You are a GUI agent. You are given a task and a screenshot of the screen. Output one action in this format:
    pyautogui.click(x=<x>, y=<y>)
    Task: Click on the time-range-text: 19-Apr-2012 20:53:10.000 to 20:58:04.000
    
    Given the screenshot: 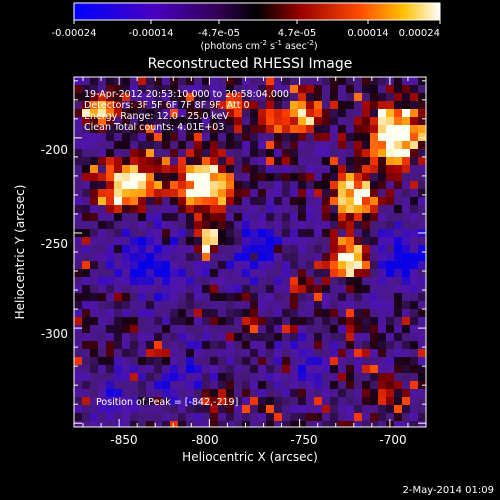 What is the action you would take?
    pyautogui.click(x=186, y=94)
    